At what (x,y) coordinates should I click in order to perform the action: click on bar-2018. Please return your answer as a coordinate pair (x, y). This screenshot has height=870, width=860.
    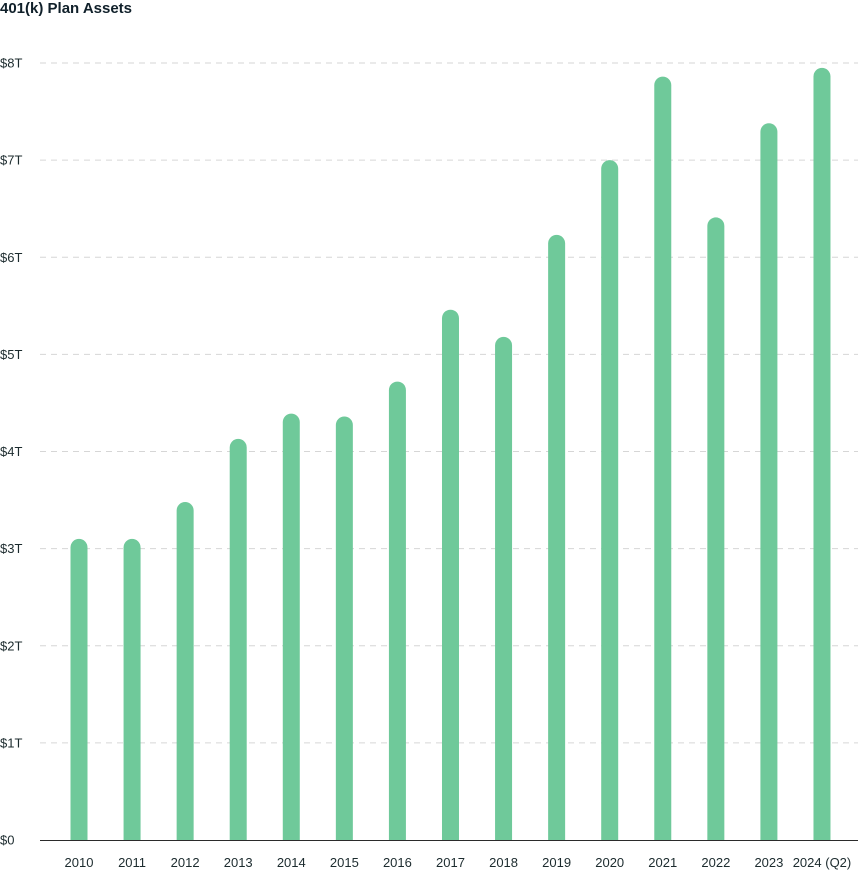
    Looking at the image, I should click on (504, 588).